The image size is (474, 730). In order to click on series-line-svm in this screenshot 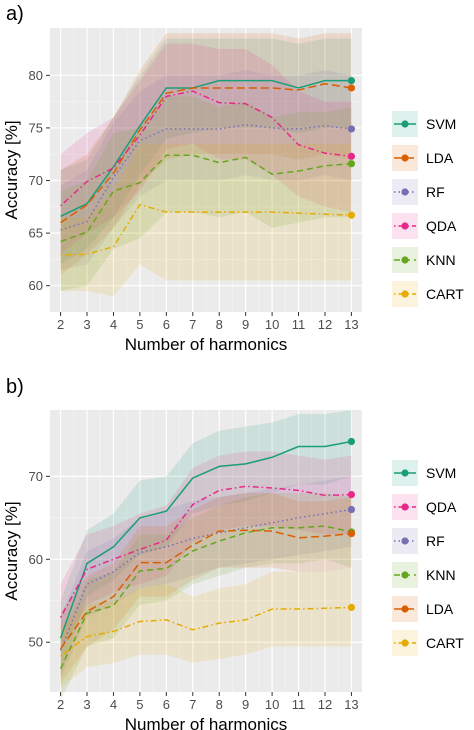, I will do `click(206, 148)`.